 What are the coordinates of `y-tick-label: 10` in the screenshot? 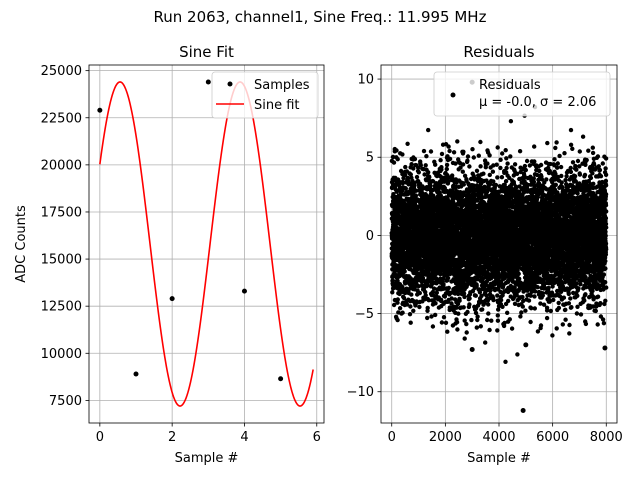 It's located at (365, 80).